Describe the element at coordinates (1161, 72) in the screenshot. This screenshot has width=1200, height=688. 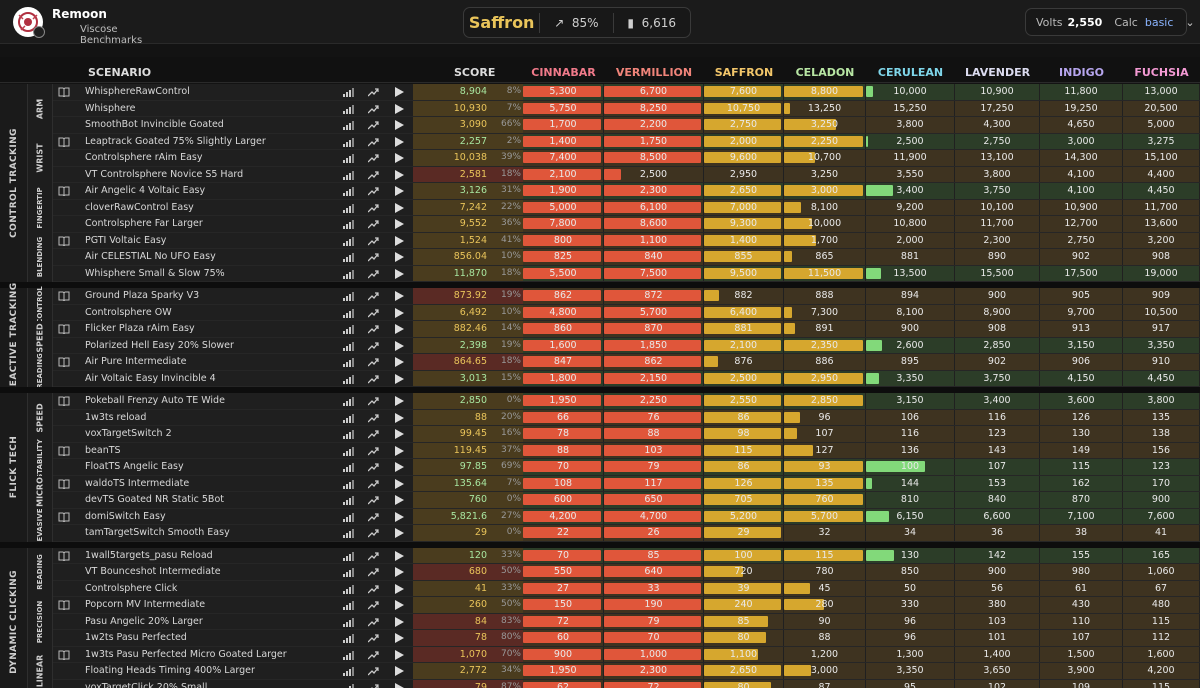
I see `rank-header-fuchsia: FUCHSIA` at that location.